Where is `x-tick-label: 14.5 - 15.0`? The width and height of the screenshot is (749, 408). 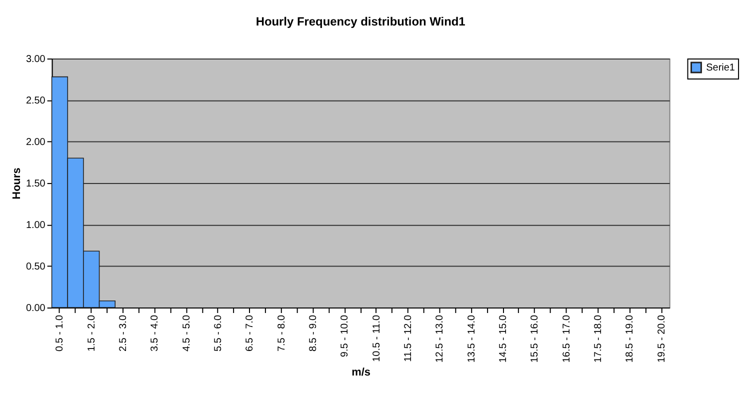 x-tick-label: 14.5 - 15.0 is located at coordinates (504, 338).